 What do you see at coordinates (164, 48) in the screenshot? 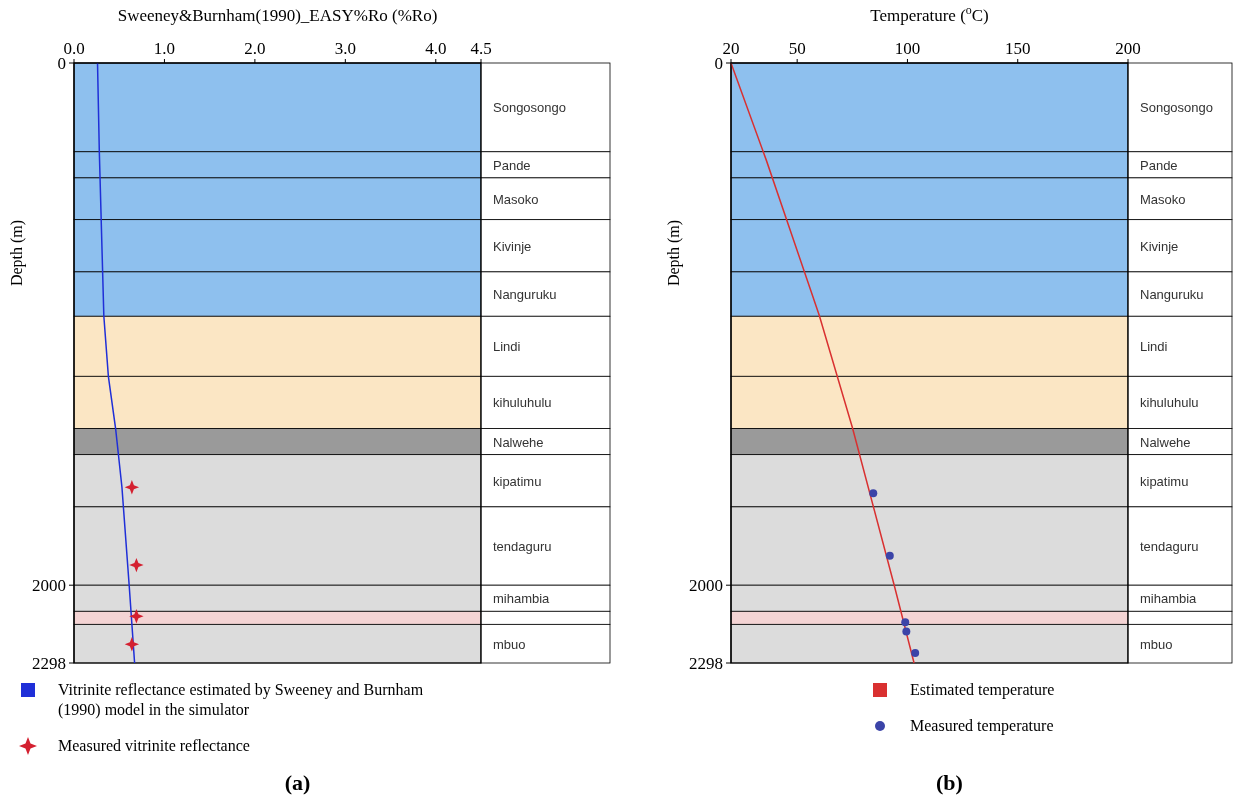
I see `x-tick-label: 1.0` at bounding box center [164, 48].